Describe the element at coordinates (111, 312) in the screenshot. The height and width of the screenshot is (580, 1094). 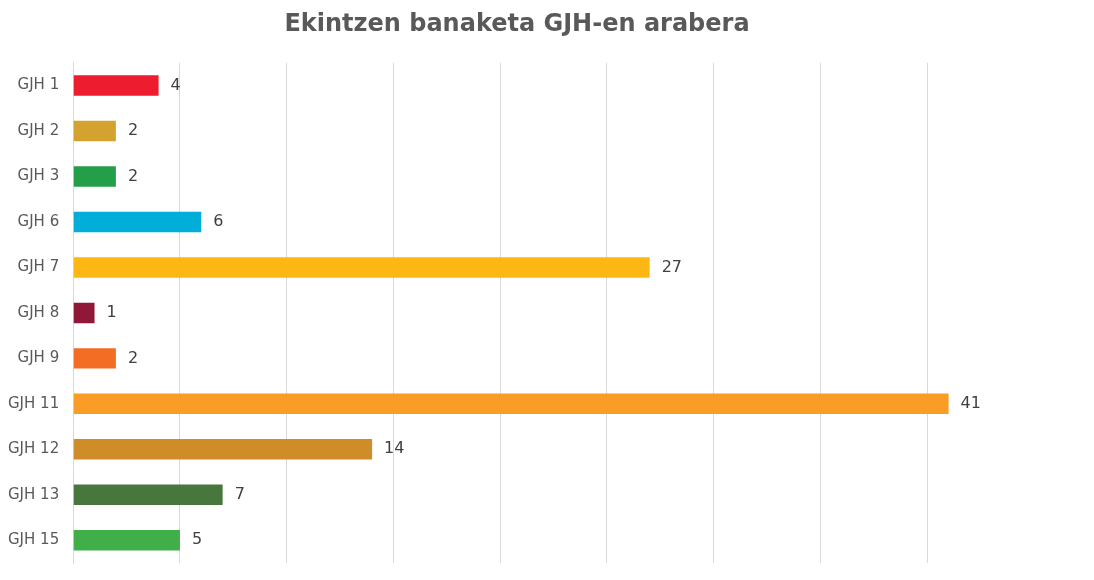
I see `data-label: 1` at that location.